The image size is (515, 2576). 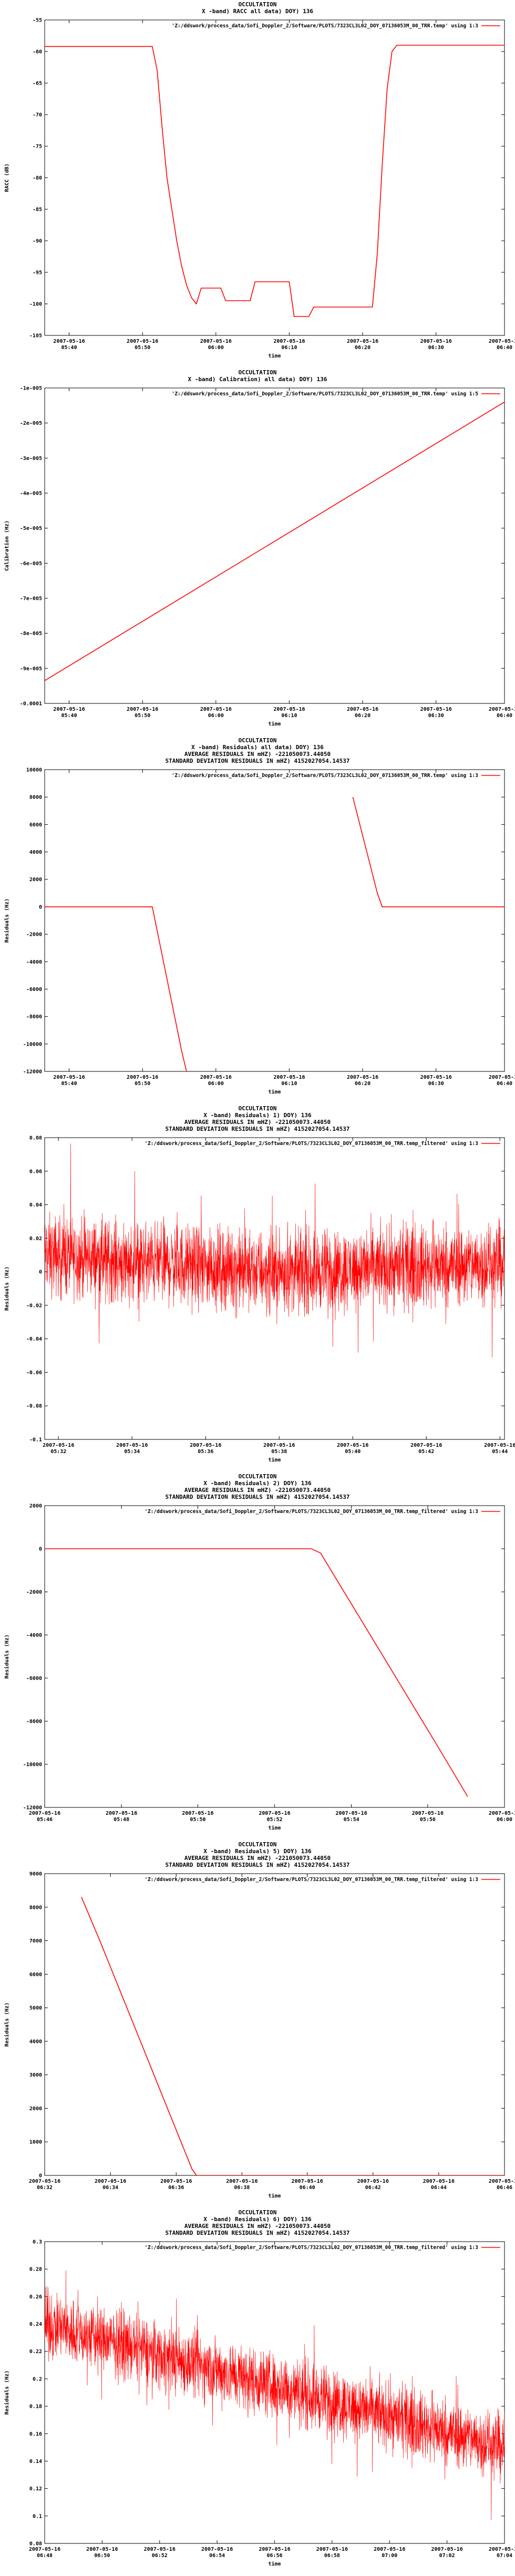 I want to click on y-tick-label: -8000, so click(x=34, y=1722).